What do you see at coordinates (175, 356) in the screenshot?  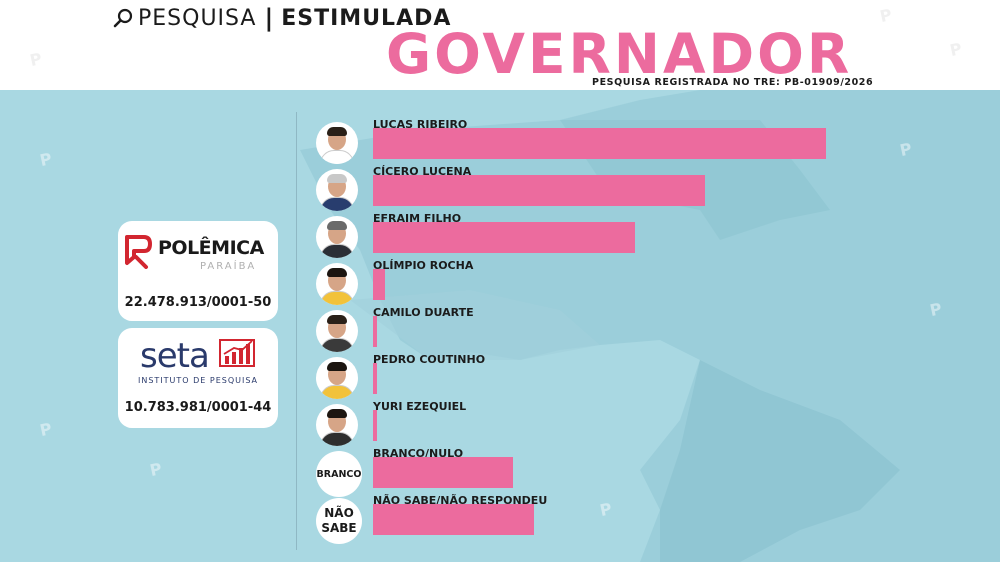 I see `sponsor-name: seta` at bounding box center [175, 356].